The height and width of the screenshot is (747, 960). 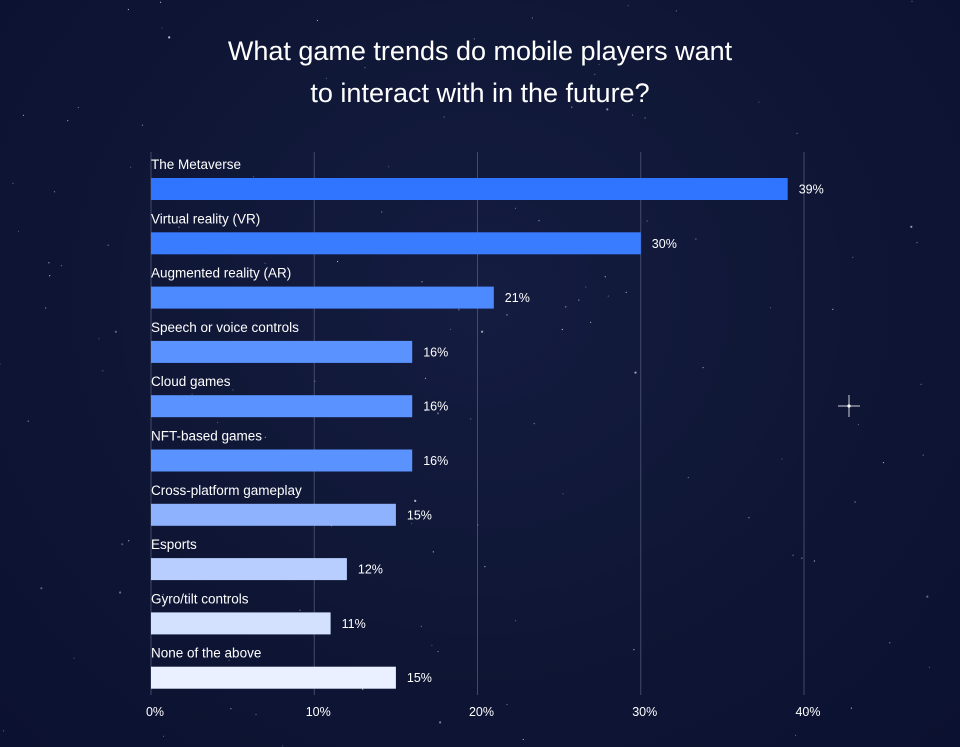 I want to click on value-label: 12%, so click(x=370, y=570).